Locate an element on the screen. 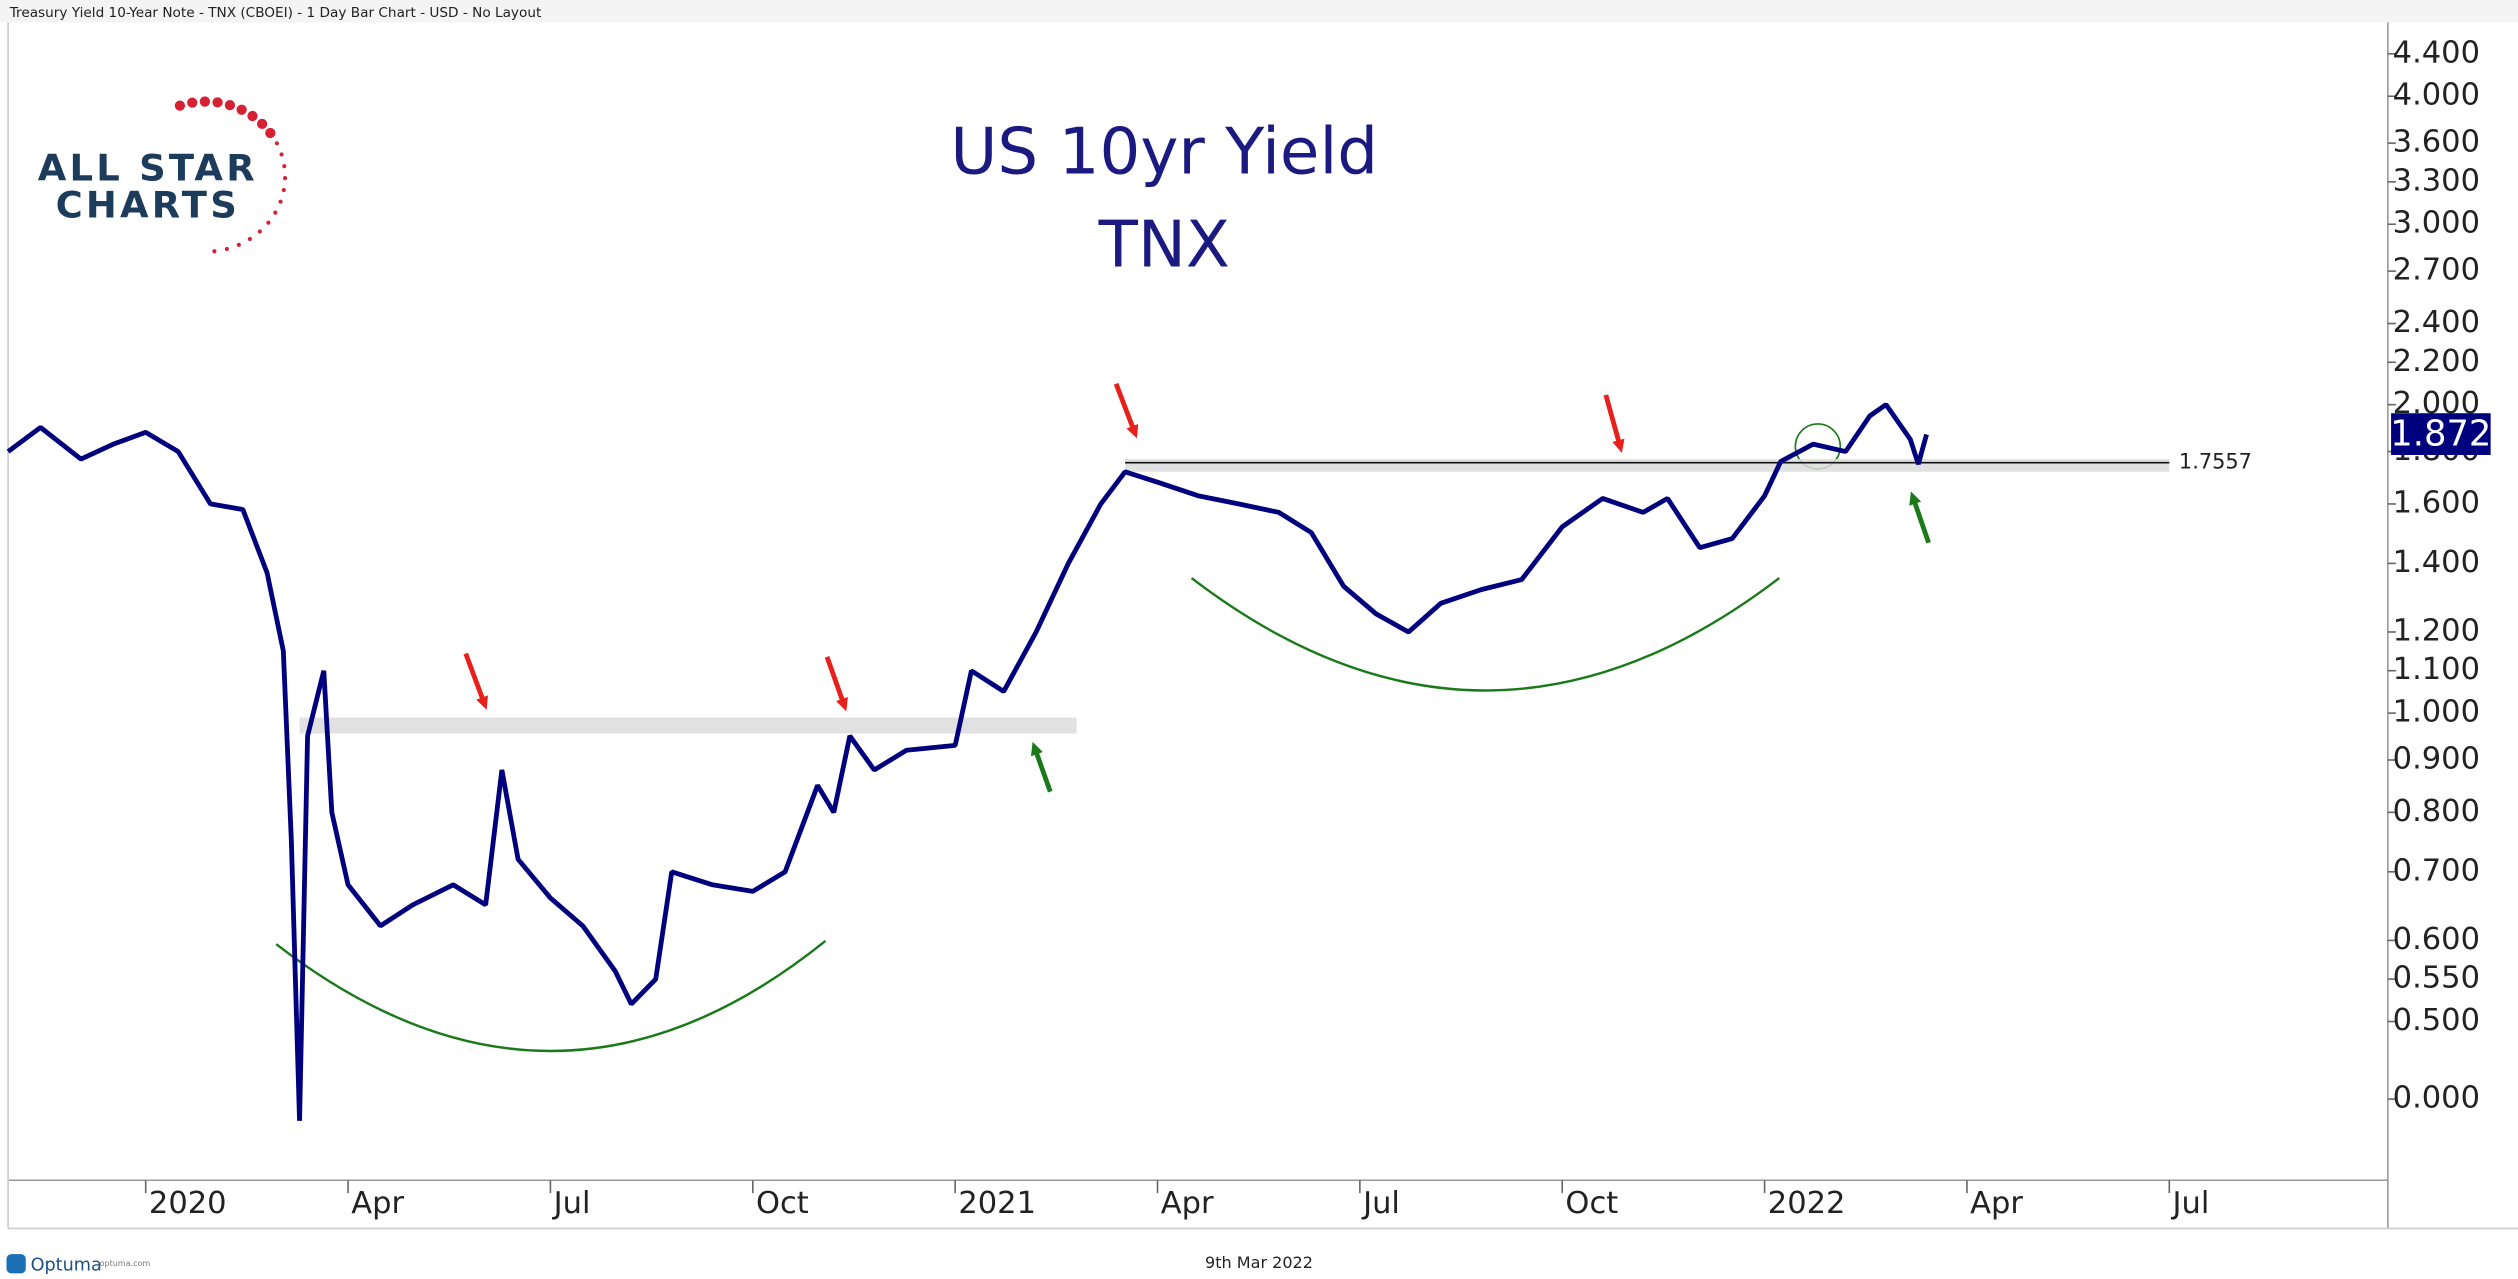 This screenshot has height=1279, width=2518. x-tick-label: 2021 is located at coordinates (997, 1203).